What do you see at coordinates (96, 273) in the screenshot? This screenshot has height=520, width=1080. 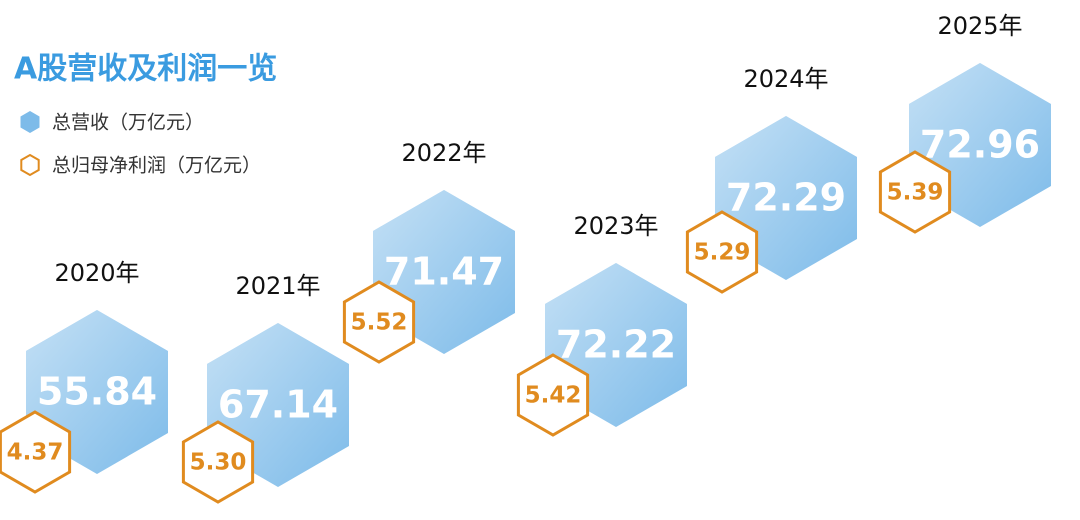 I see `x-tick-label: 2020年` at bounding box center [96, 273].